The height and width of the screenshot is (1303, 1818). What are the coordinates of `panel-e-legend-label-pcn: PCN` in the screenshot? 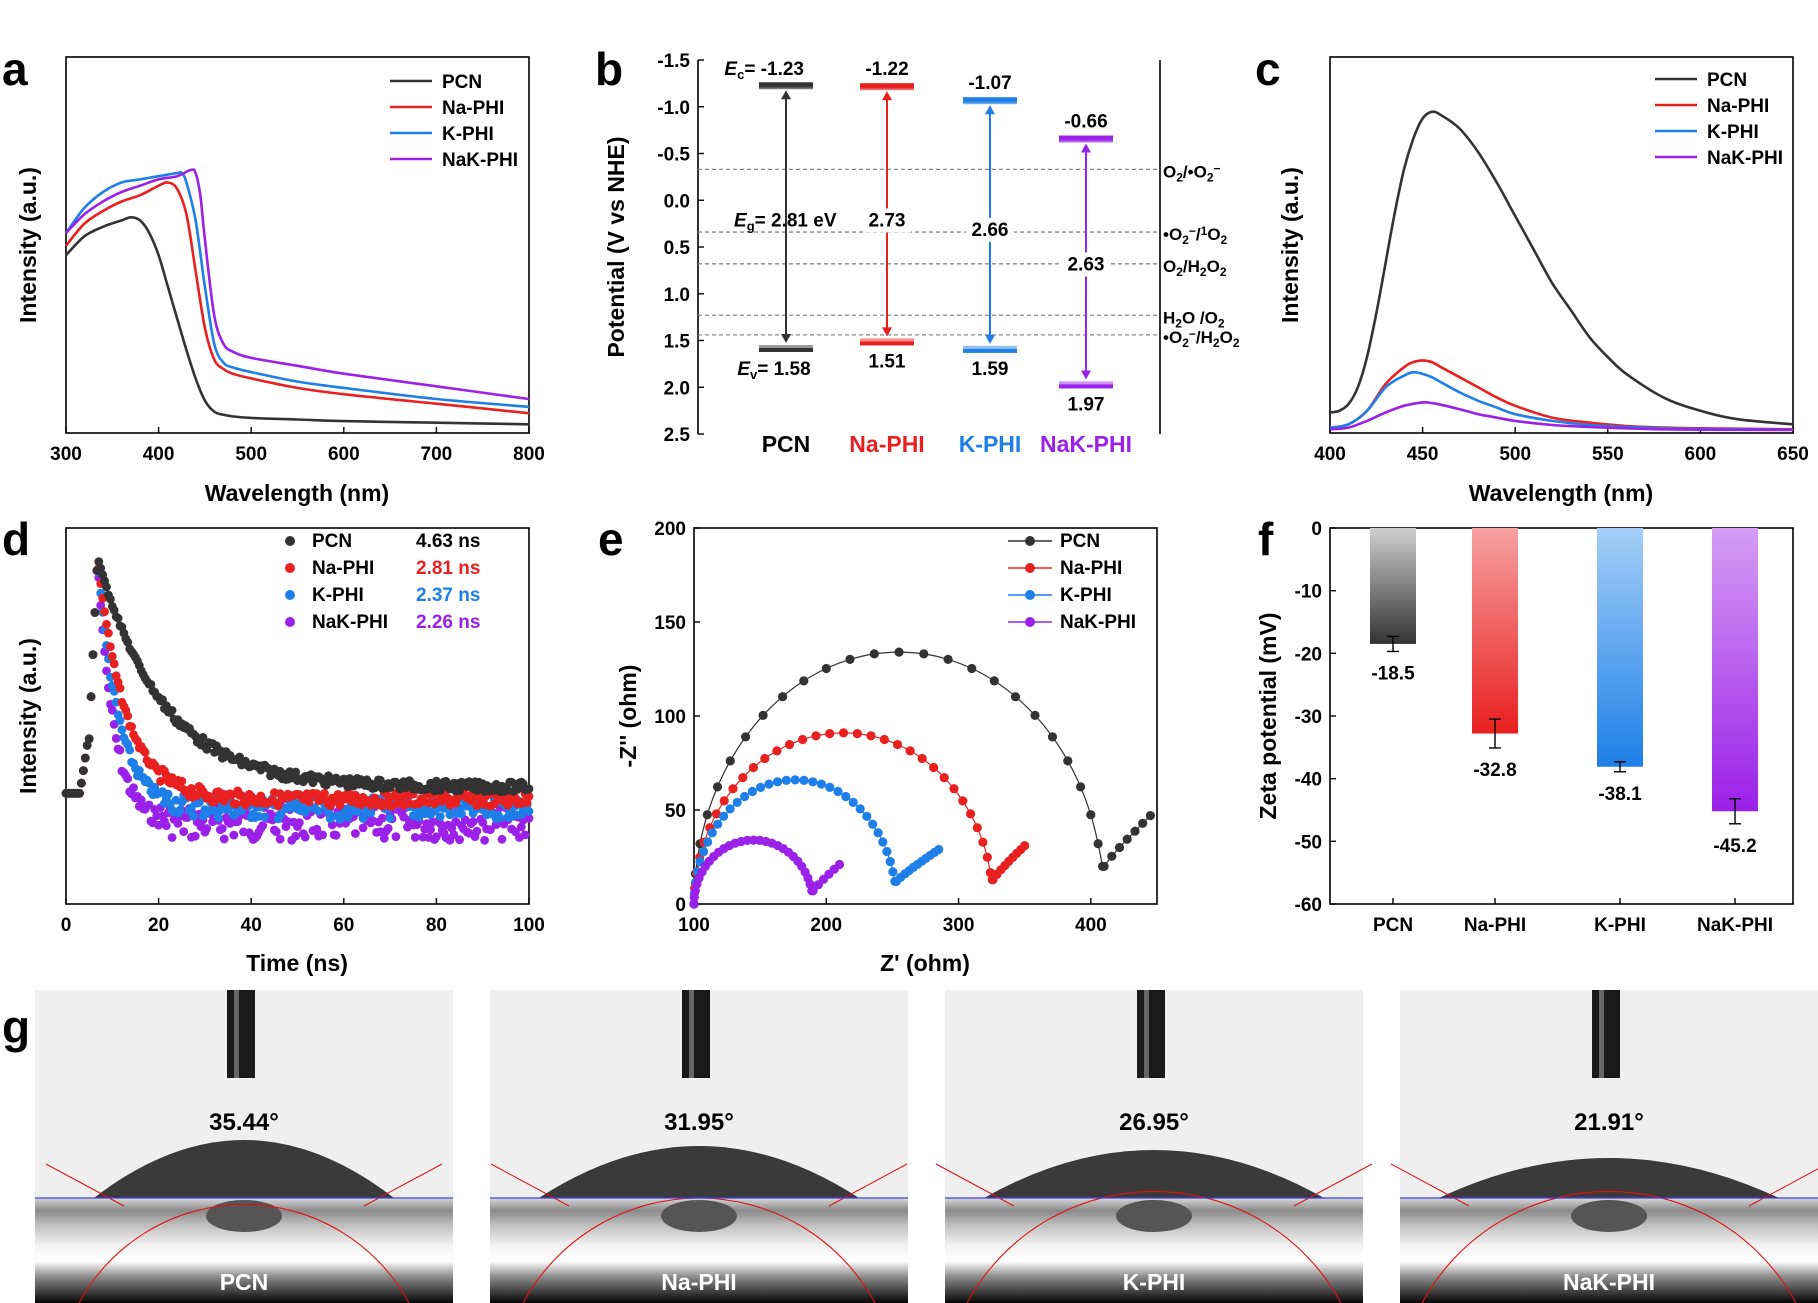 It's located at (1080, 541).